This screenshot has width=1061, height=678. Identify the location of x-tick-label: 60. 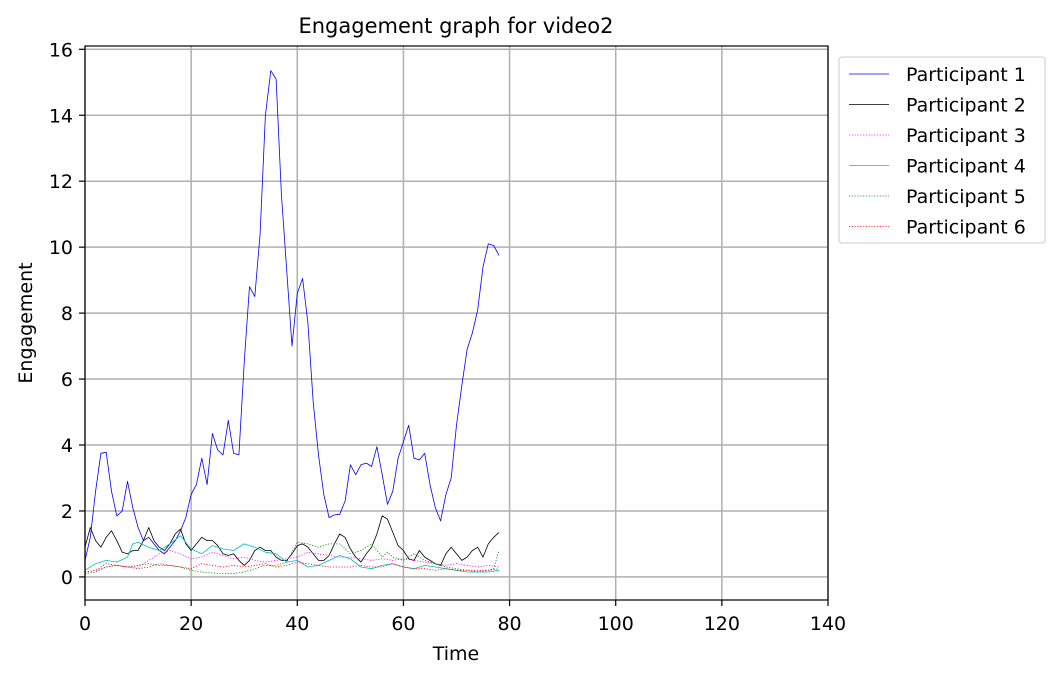
(403, 624).